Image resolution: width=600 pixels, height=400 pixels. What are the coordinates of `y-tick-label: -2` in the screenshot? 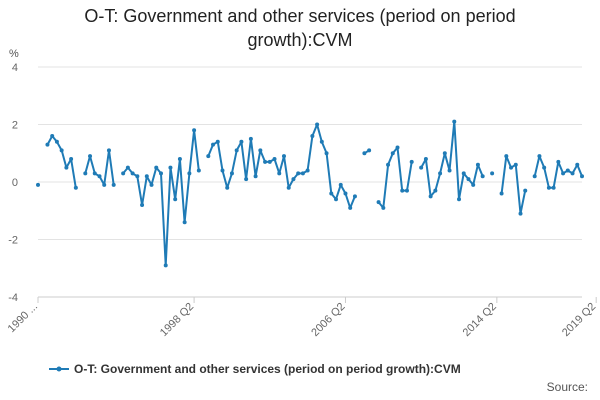 It's located at (13, 241).